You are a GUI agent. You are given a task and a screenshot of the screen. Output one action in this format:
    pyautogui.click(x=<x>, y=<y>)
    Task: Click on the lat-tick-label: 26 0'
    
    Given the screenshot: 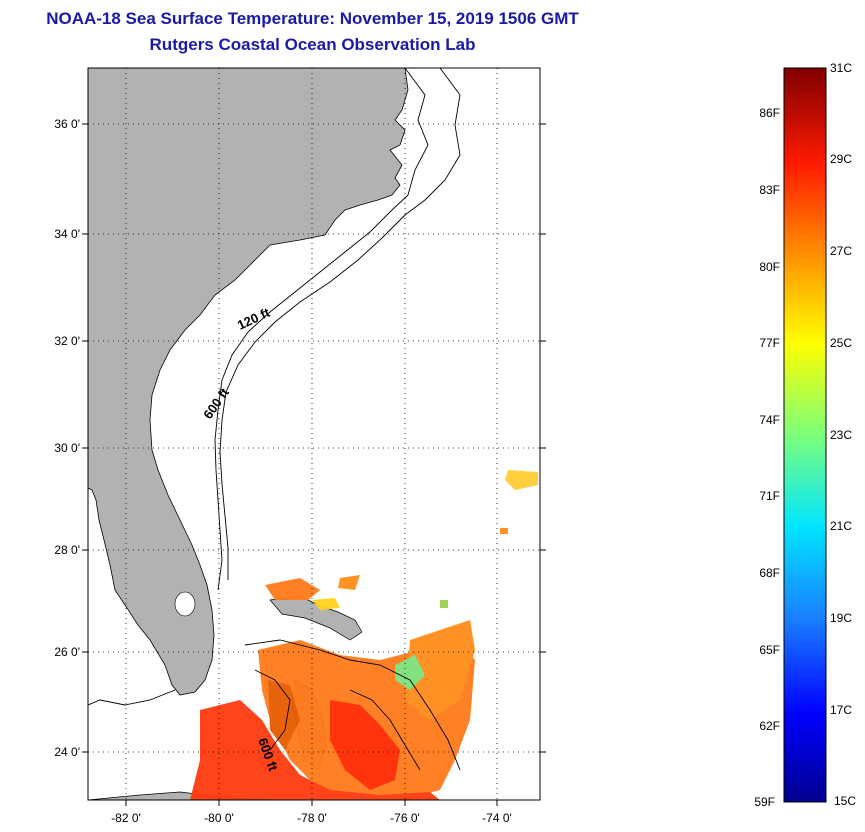 What is the action you would take?
    pyautogui.click(x=67, y=652)
    